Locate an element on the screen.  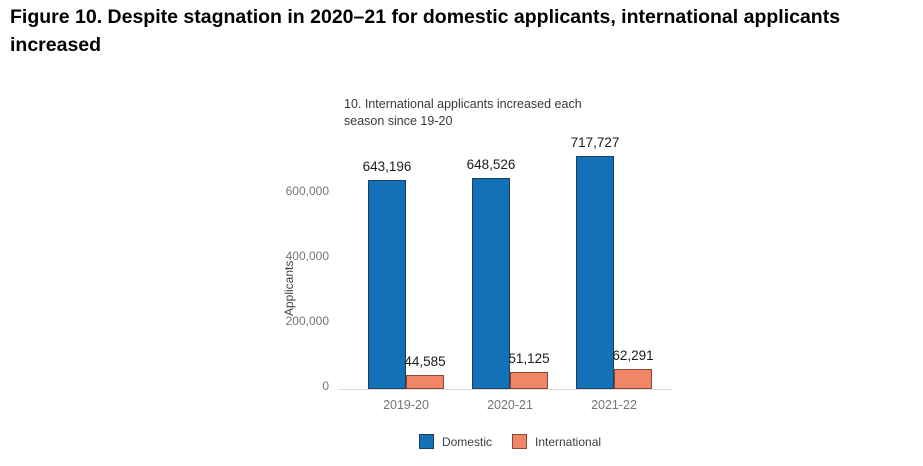
y-tick-label: 0 is located at coordinates (325, 386).